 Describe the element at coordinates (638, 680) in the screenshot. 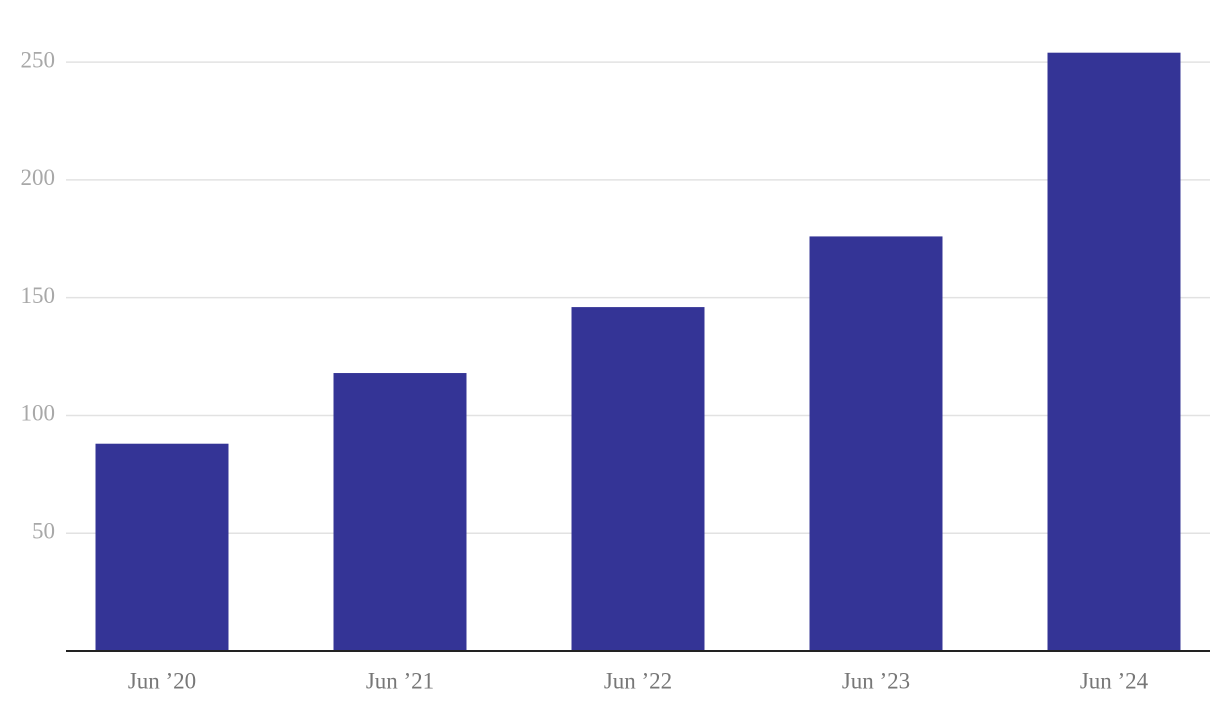

I see `x-tick-label: Jun ’22` at that location.